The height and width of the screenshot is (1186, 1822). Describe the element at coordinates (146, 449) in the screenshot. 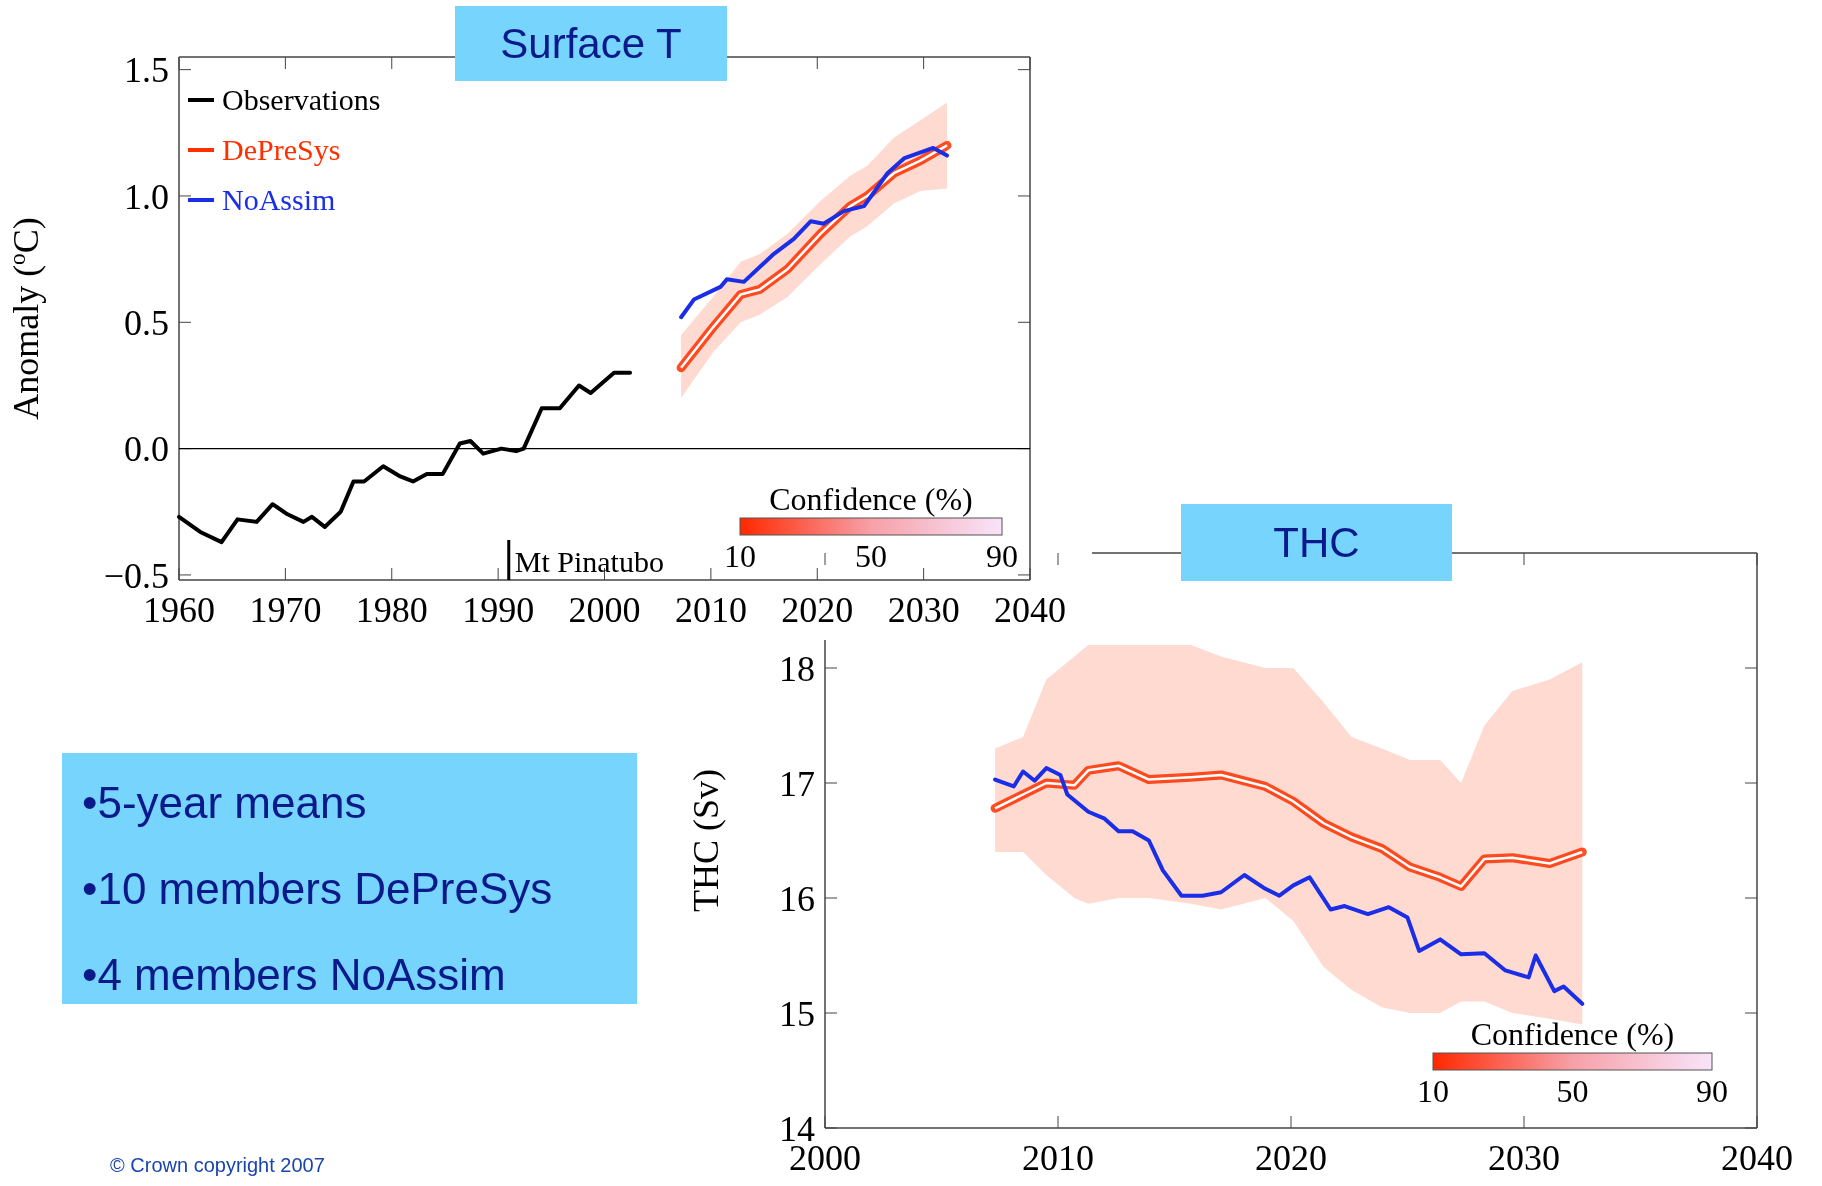

I see `y-tick-label: 0.0` at that location.